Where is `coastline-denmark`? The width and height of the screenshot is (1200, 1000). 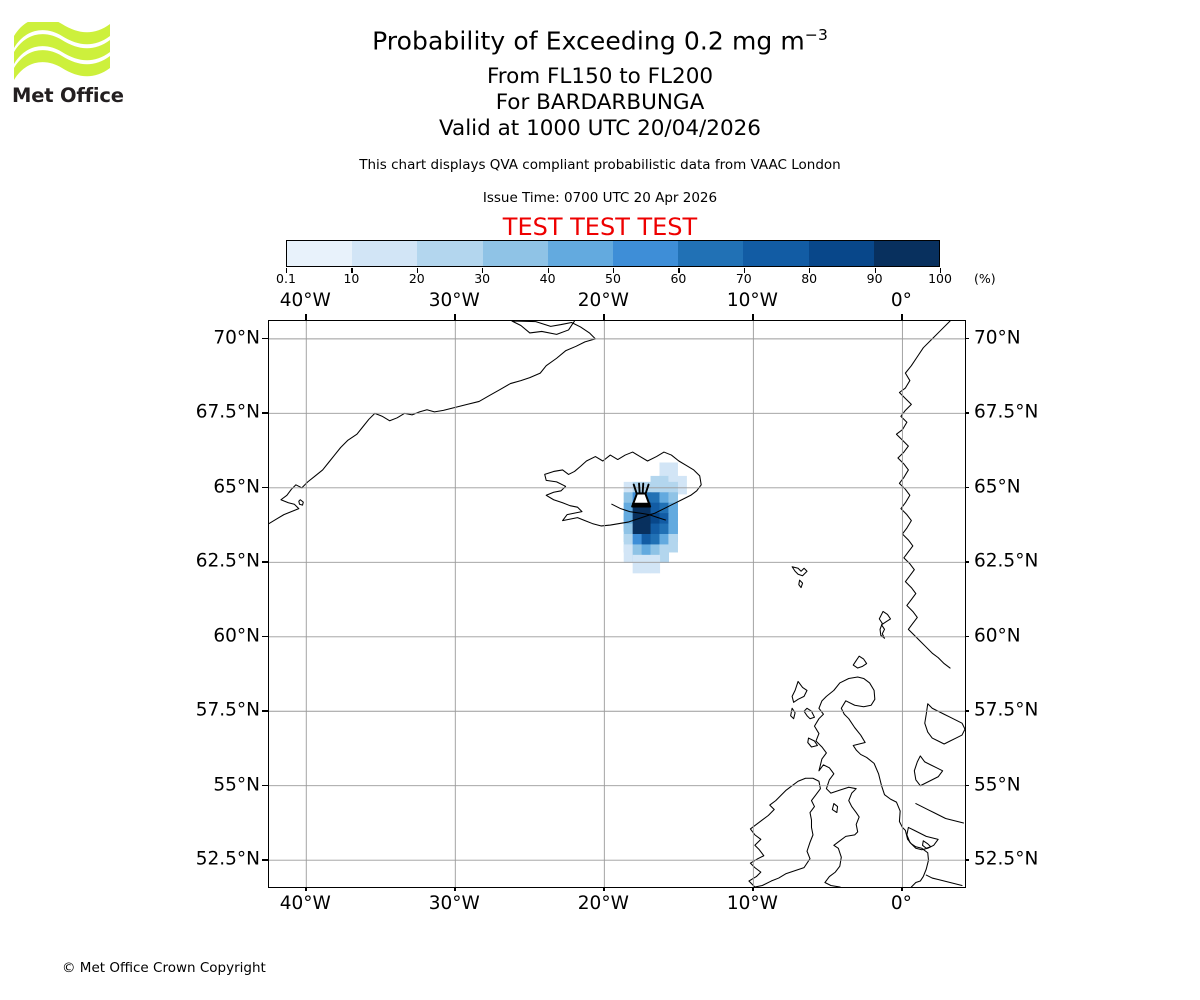
coastline-denmark is located at coordinates (944, 724).